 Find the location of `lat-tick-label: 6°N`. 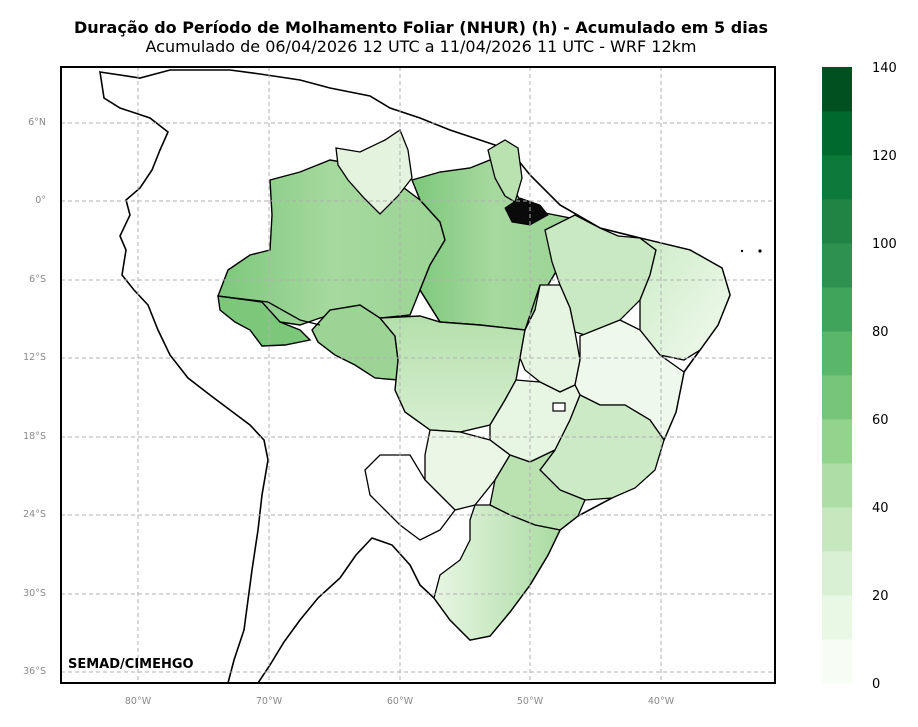

lat-tick-label: 6°N is located at coordinates (37, 122).